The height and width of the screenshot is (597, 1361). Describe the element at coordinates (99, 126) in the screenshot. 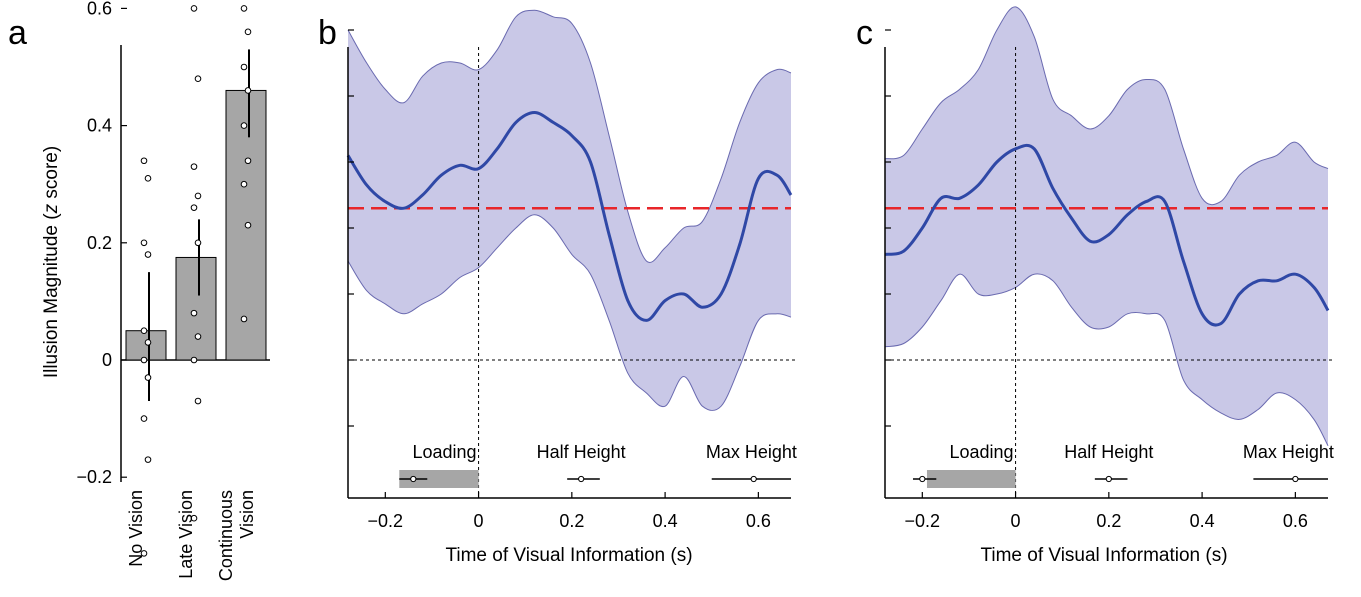

I see `y-tick-label: 0.4` at that location.